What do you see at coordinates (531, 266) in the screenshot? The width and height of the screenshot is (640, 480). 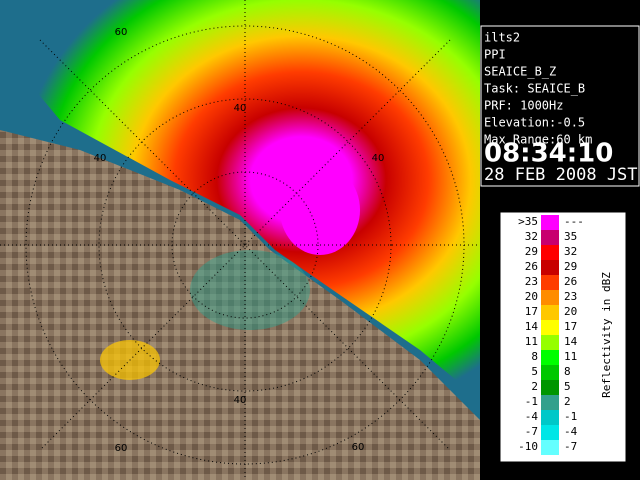 I see `legend-low: 26` at bounding box center [531, 266].